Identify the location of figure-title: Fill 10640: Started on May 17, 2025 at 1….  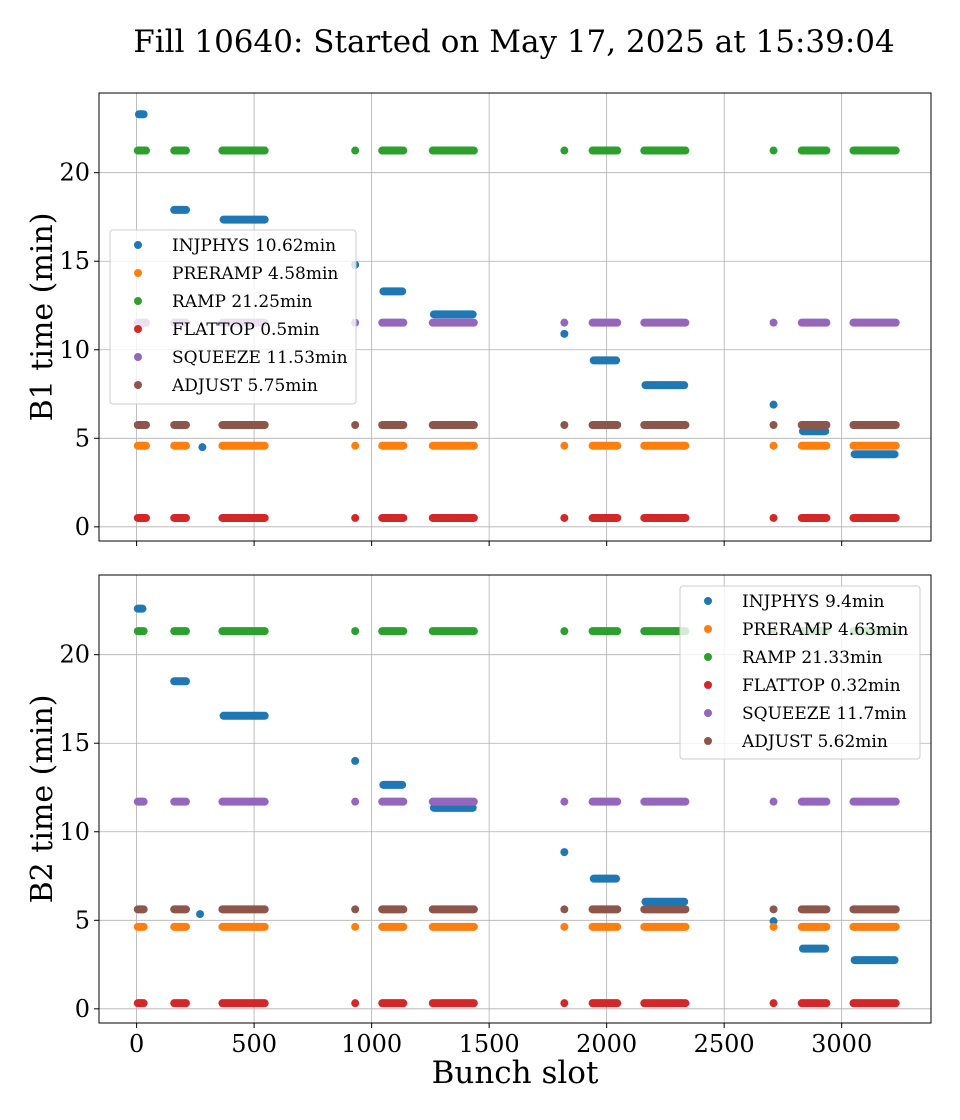
(514, 42).